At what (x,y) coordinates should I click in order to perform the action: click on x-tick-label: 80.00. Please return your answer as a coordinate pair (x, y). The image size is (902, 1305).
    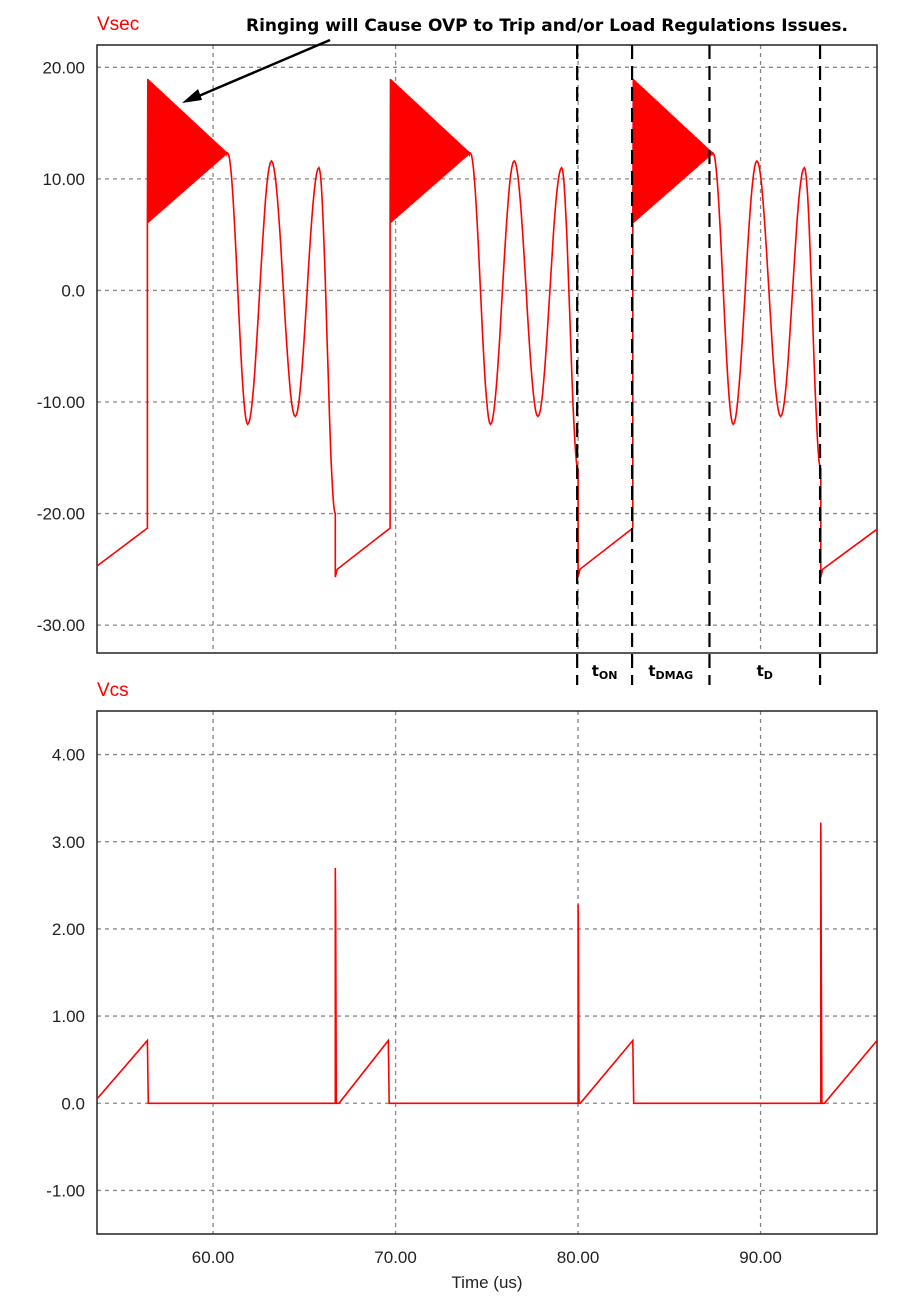
    Looking at the image, I should click on (578, 1257).